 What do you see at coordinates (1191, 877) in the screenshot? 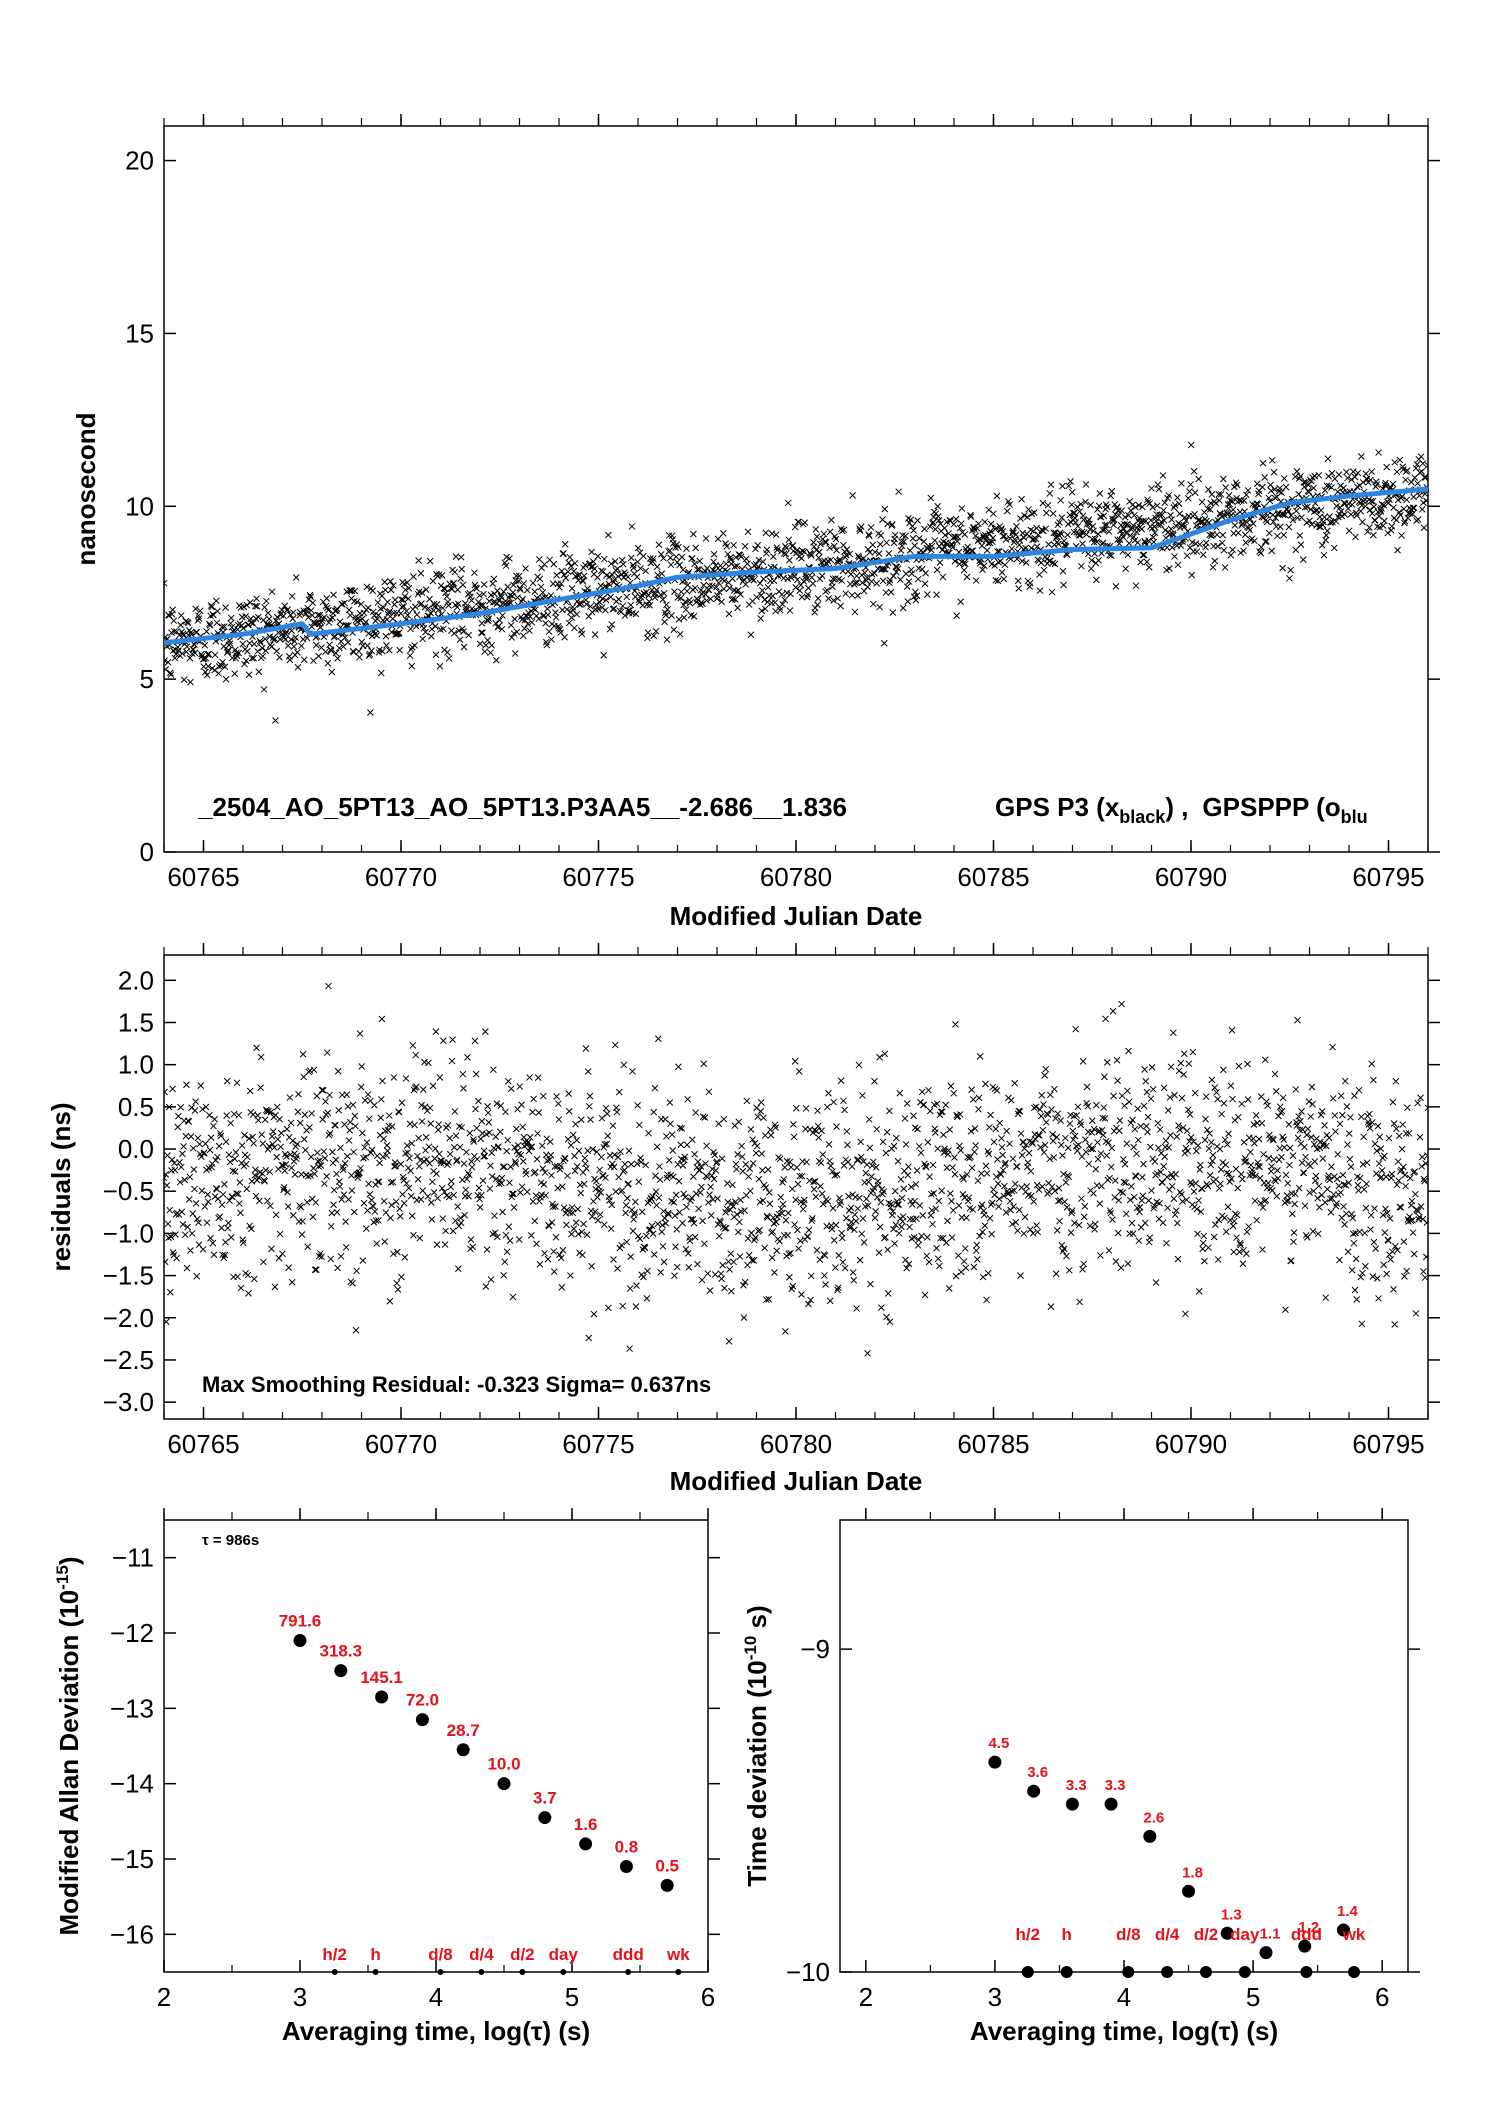
I see `x-tick-label: 60790` at bounding box center [1191, 877].